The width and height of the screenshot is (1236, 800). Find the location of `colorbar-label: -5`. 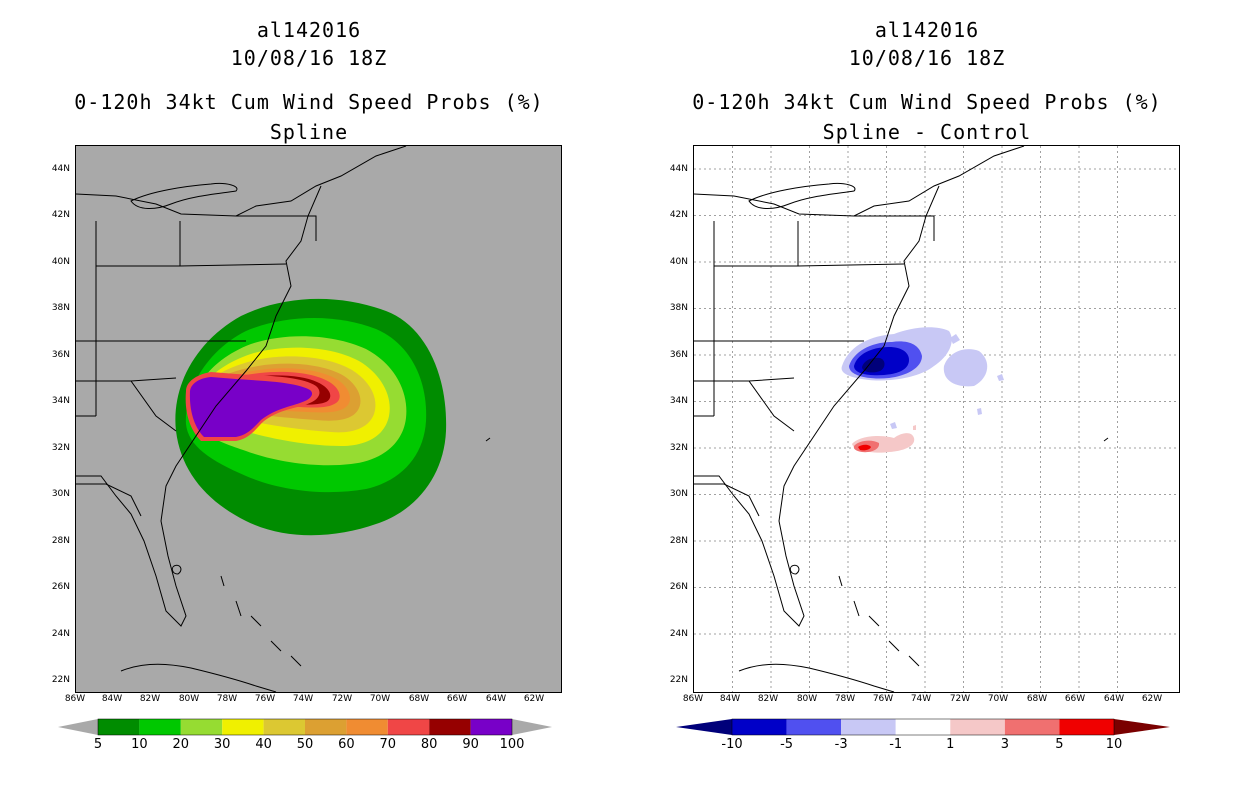

colorbar-label: -5 is located at coordinates (787, 744).